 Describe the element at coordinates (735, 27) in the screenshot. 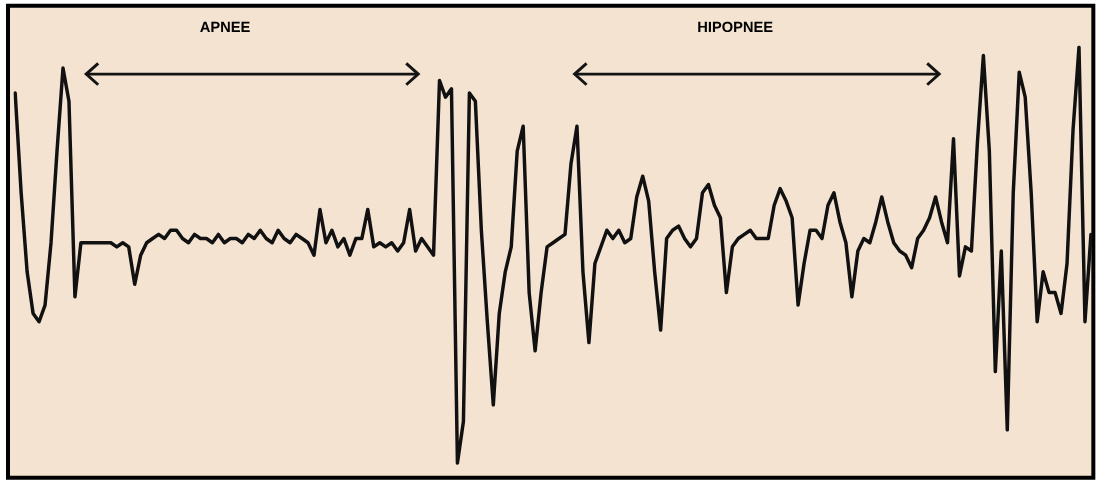

I see `text: HIPOPNEE` at that location.